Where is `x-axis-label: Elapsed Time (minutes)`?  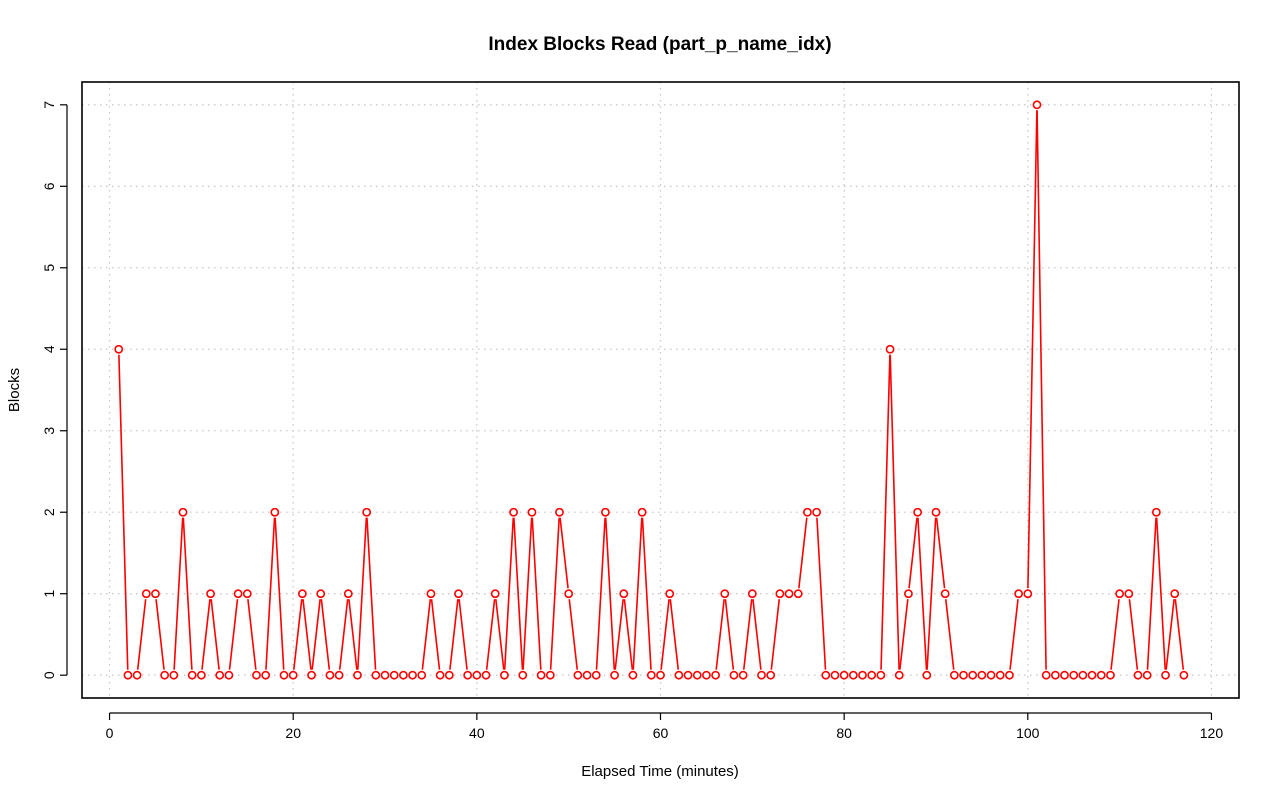 x-axis-label: Elapsed Time (minutes) is located at coordinates (660, 771).